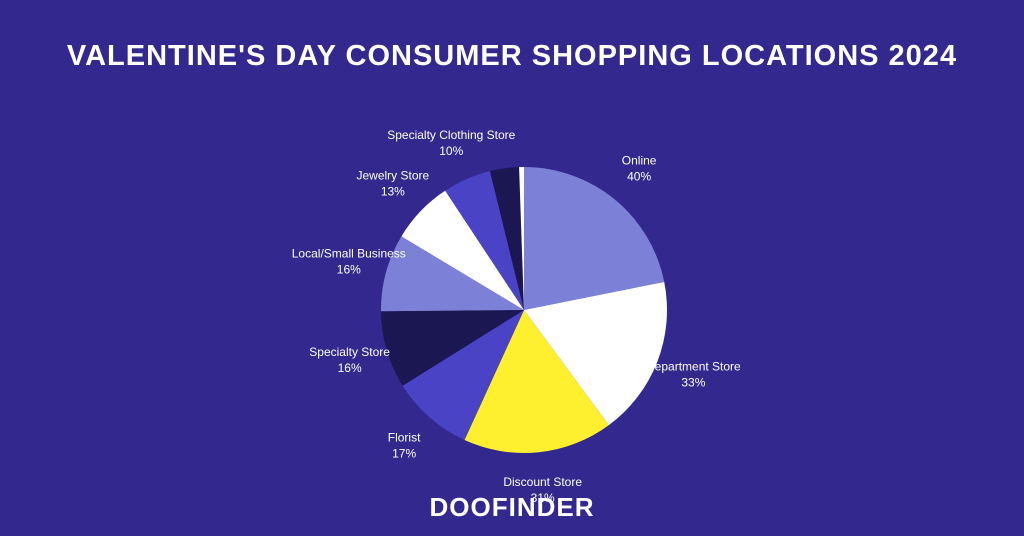 The width and height of the screenshot is (1024, 536). What do you see at coordinates (404, 454) in the screenshot?
I see `value-label: 17%` at bounding box center [404, 454].